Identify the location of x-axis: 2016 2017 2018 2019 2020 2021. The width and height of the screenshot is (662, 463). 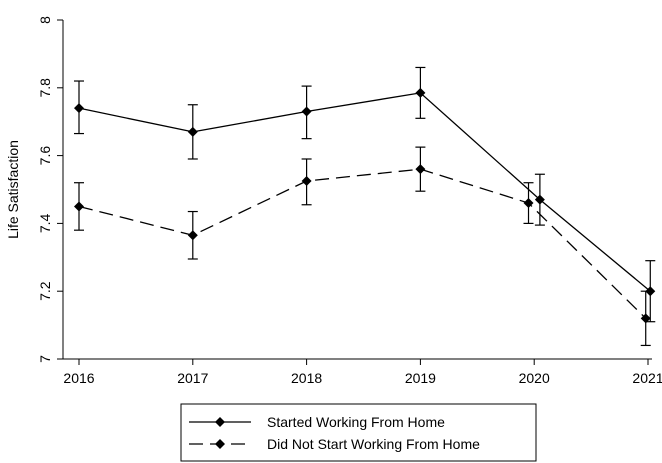
(362, 372).